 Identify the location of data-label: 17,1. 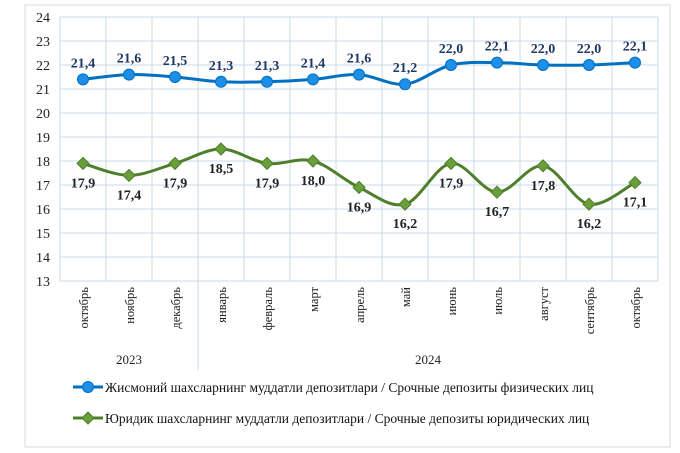
(635, 203).